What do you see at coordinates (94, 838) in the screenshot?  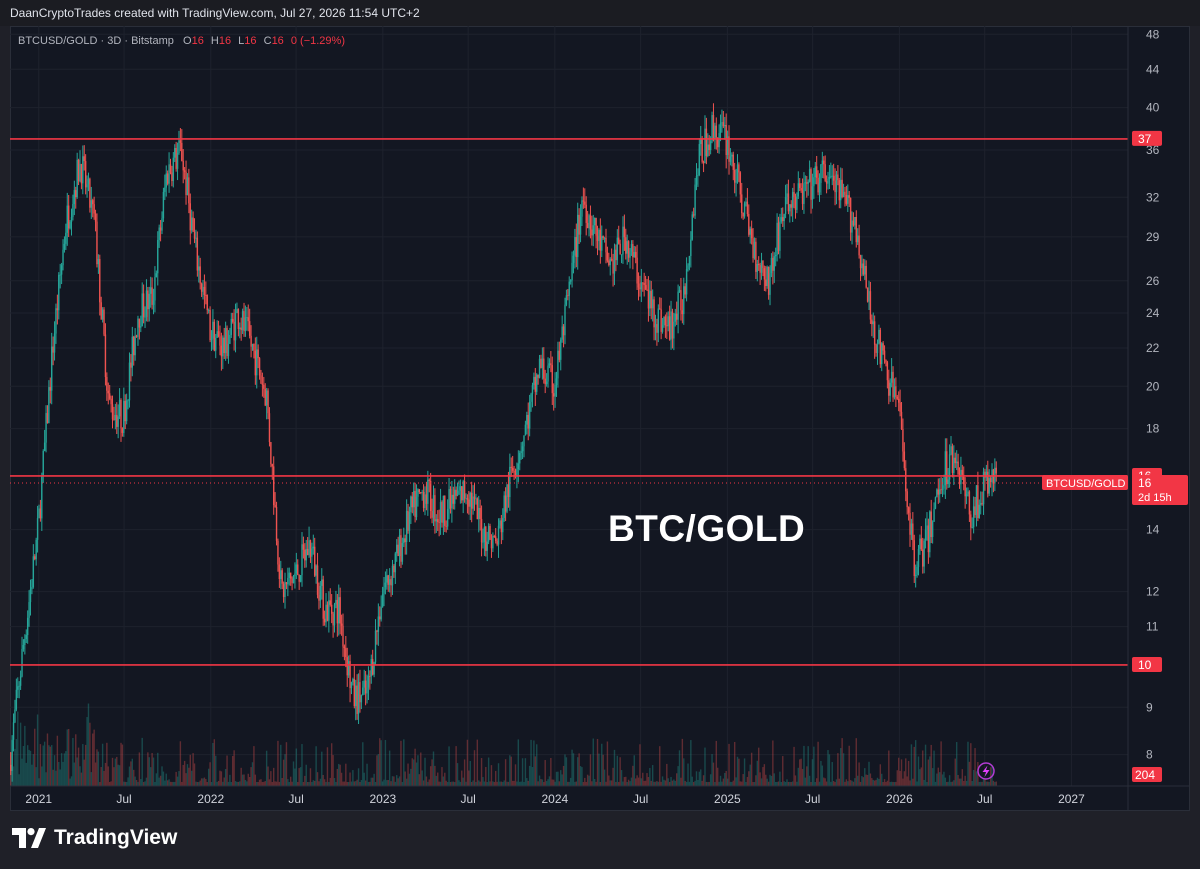 I see `tradingview-logo: TradingView` at bounding box center [94, 838].